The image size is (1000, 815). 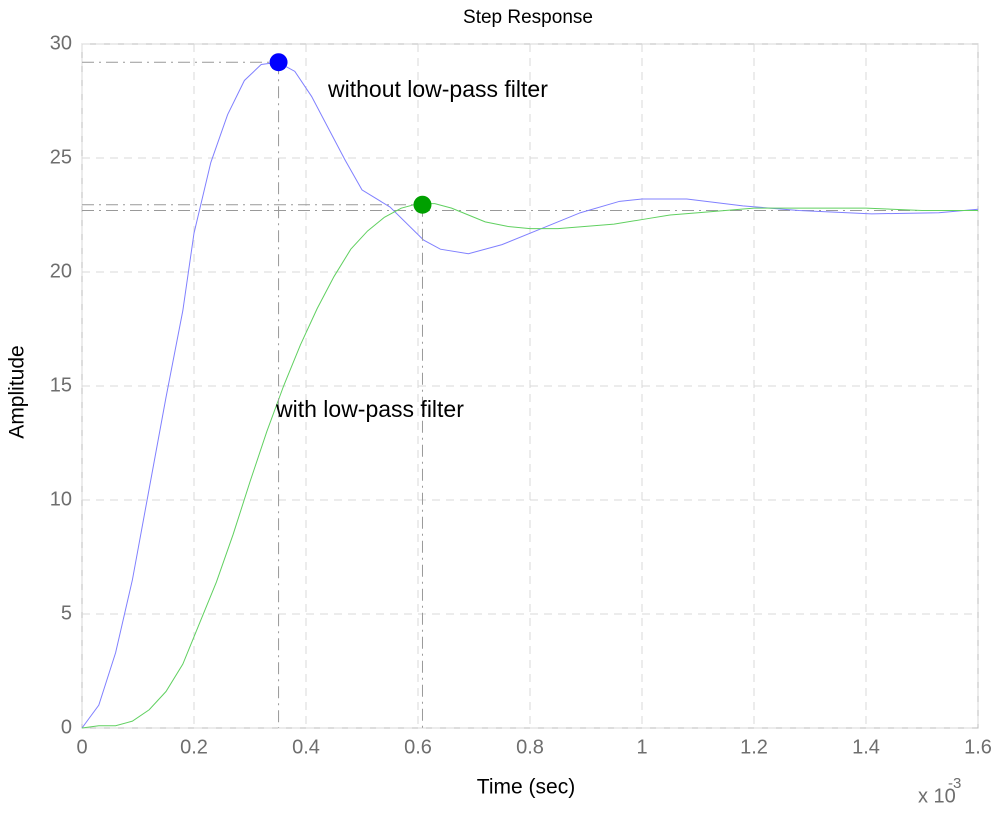 What do you see at coordinates (978, 747) in the screenshot?
I see `x-tick-label: 1.6` at bounding box center [978, 747].